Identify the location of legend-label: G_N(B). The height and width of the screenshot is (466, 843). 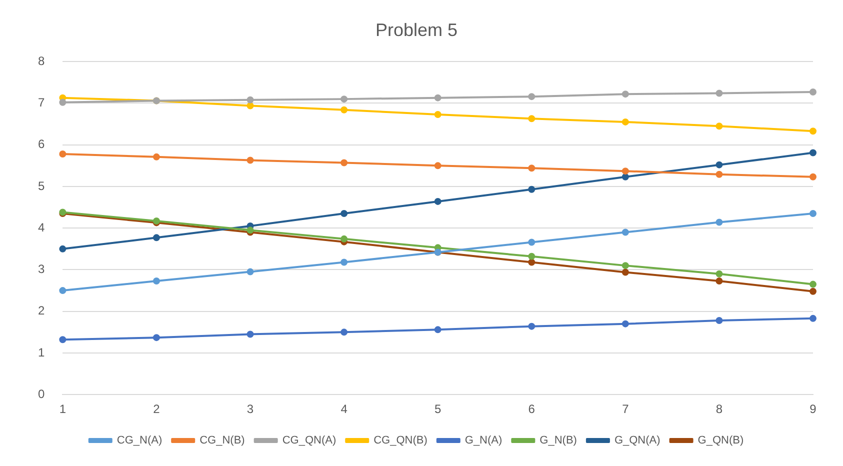
(558, 440).